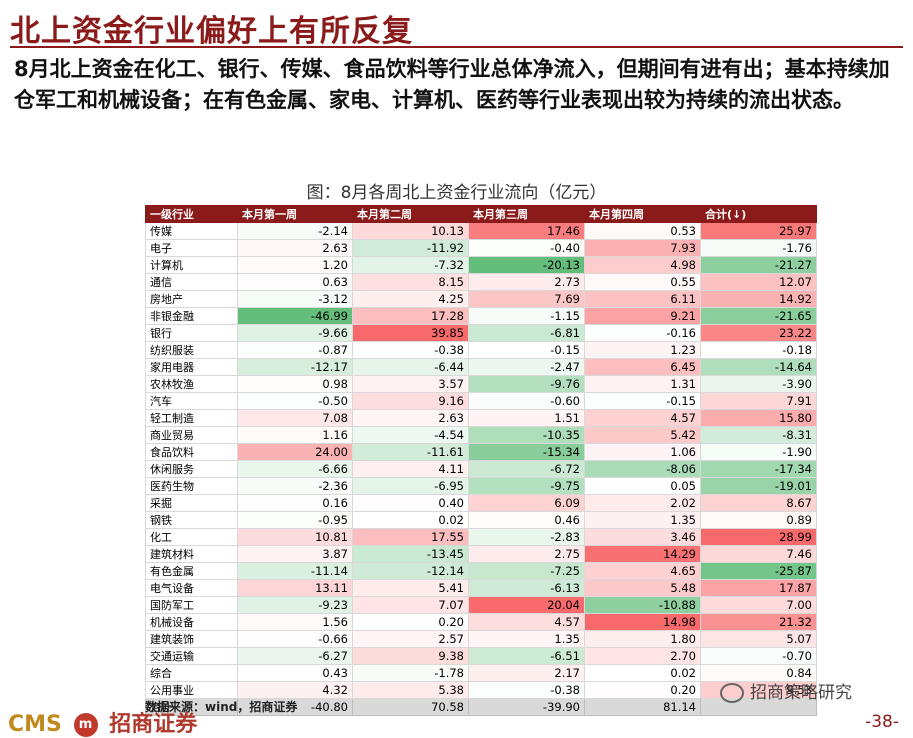  I want to click on value-cell: 7.93, so click(642, 248).